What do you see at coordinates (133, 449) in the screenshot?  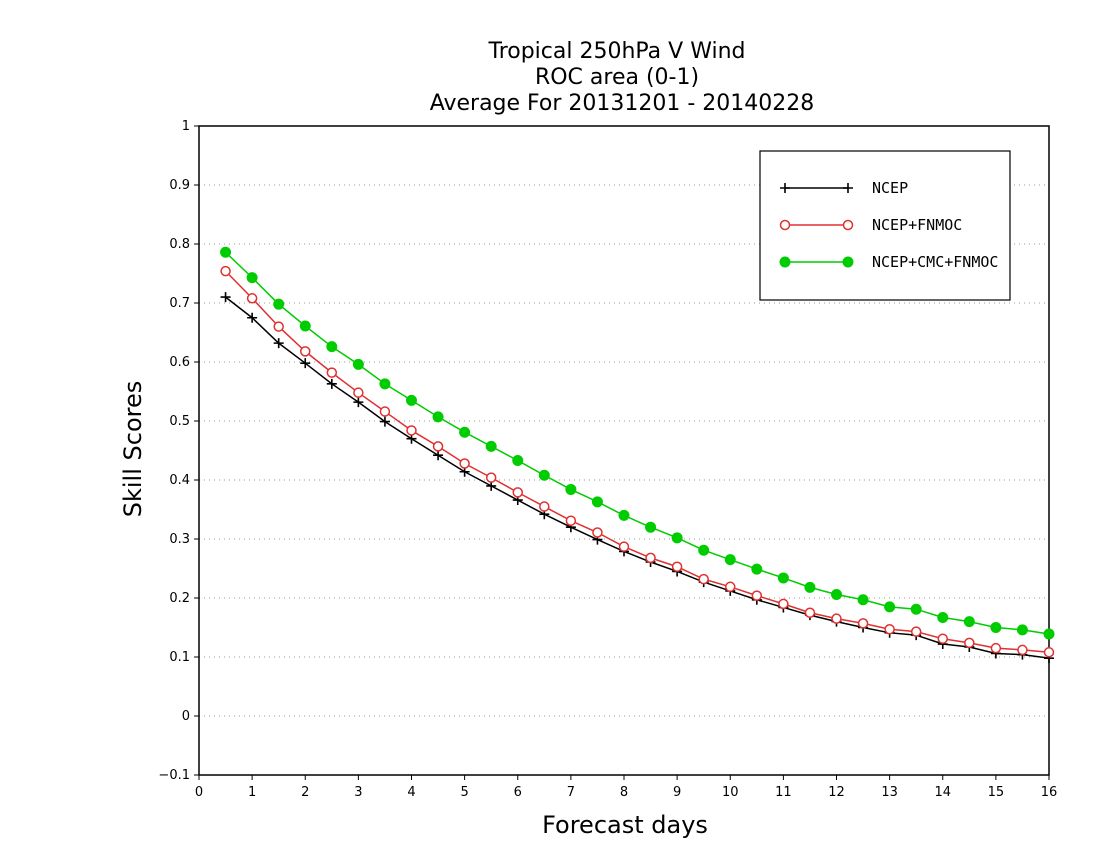 I see `y-axis-label: Skill Scores` at bounding box center [133, 449].